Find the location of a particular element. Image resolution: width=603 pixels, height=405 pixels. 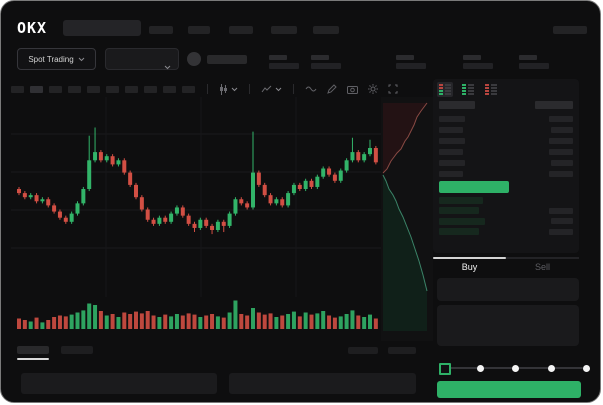

orderbook is located at coordinates (506, 167).